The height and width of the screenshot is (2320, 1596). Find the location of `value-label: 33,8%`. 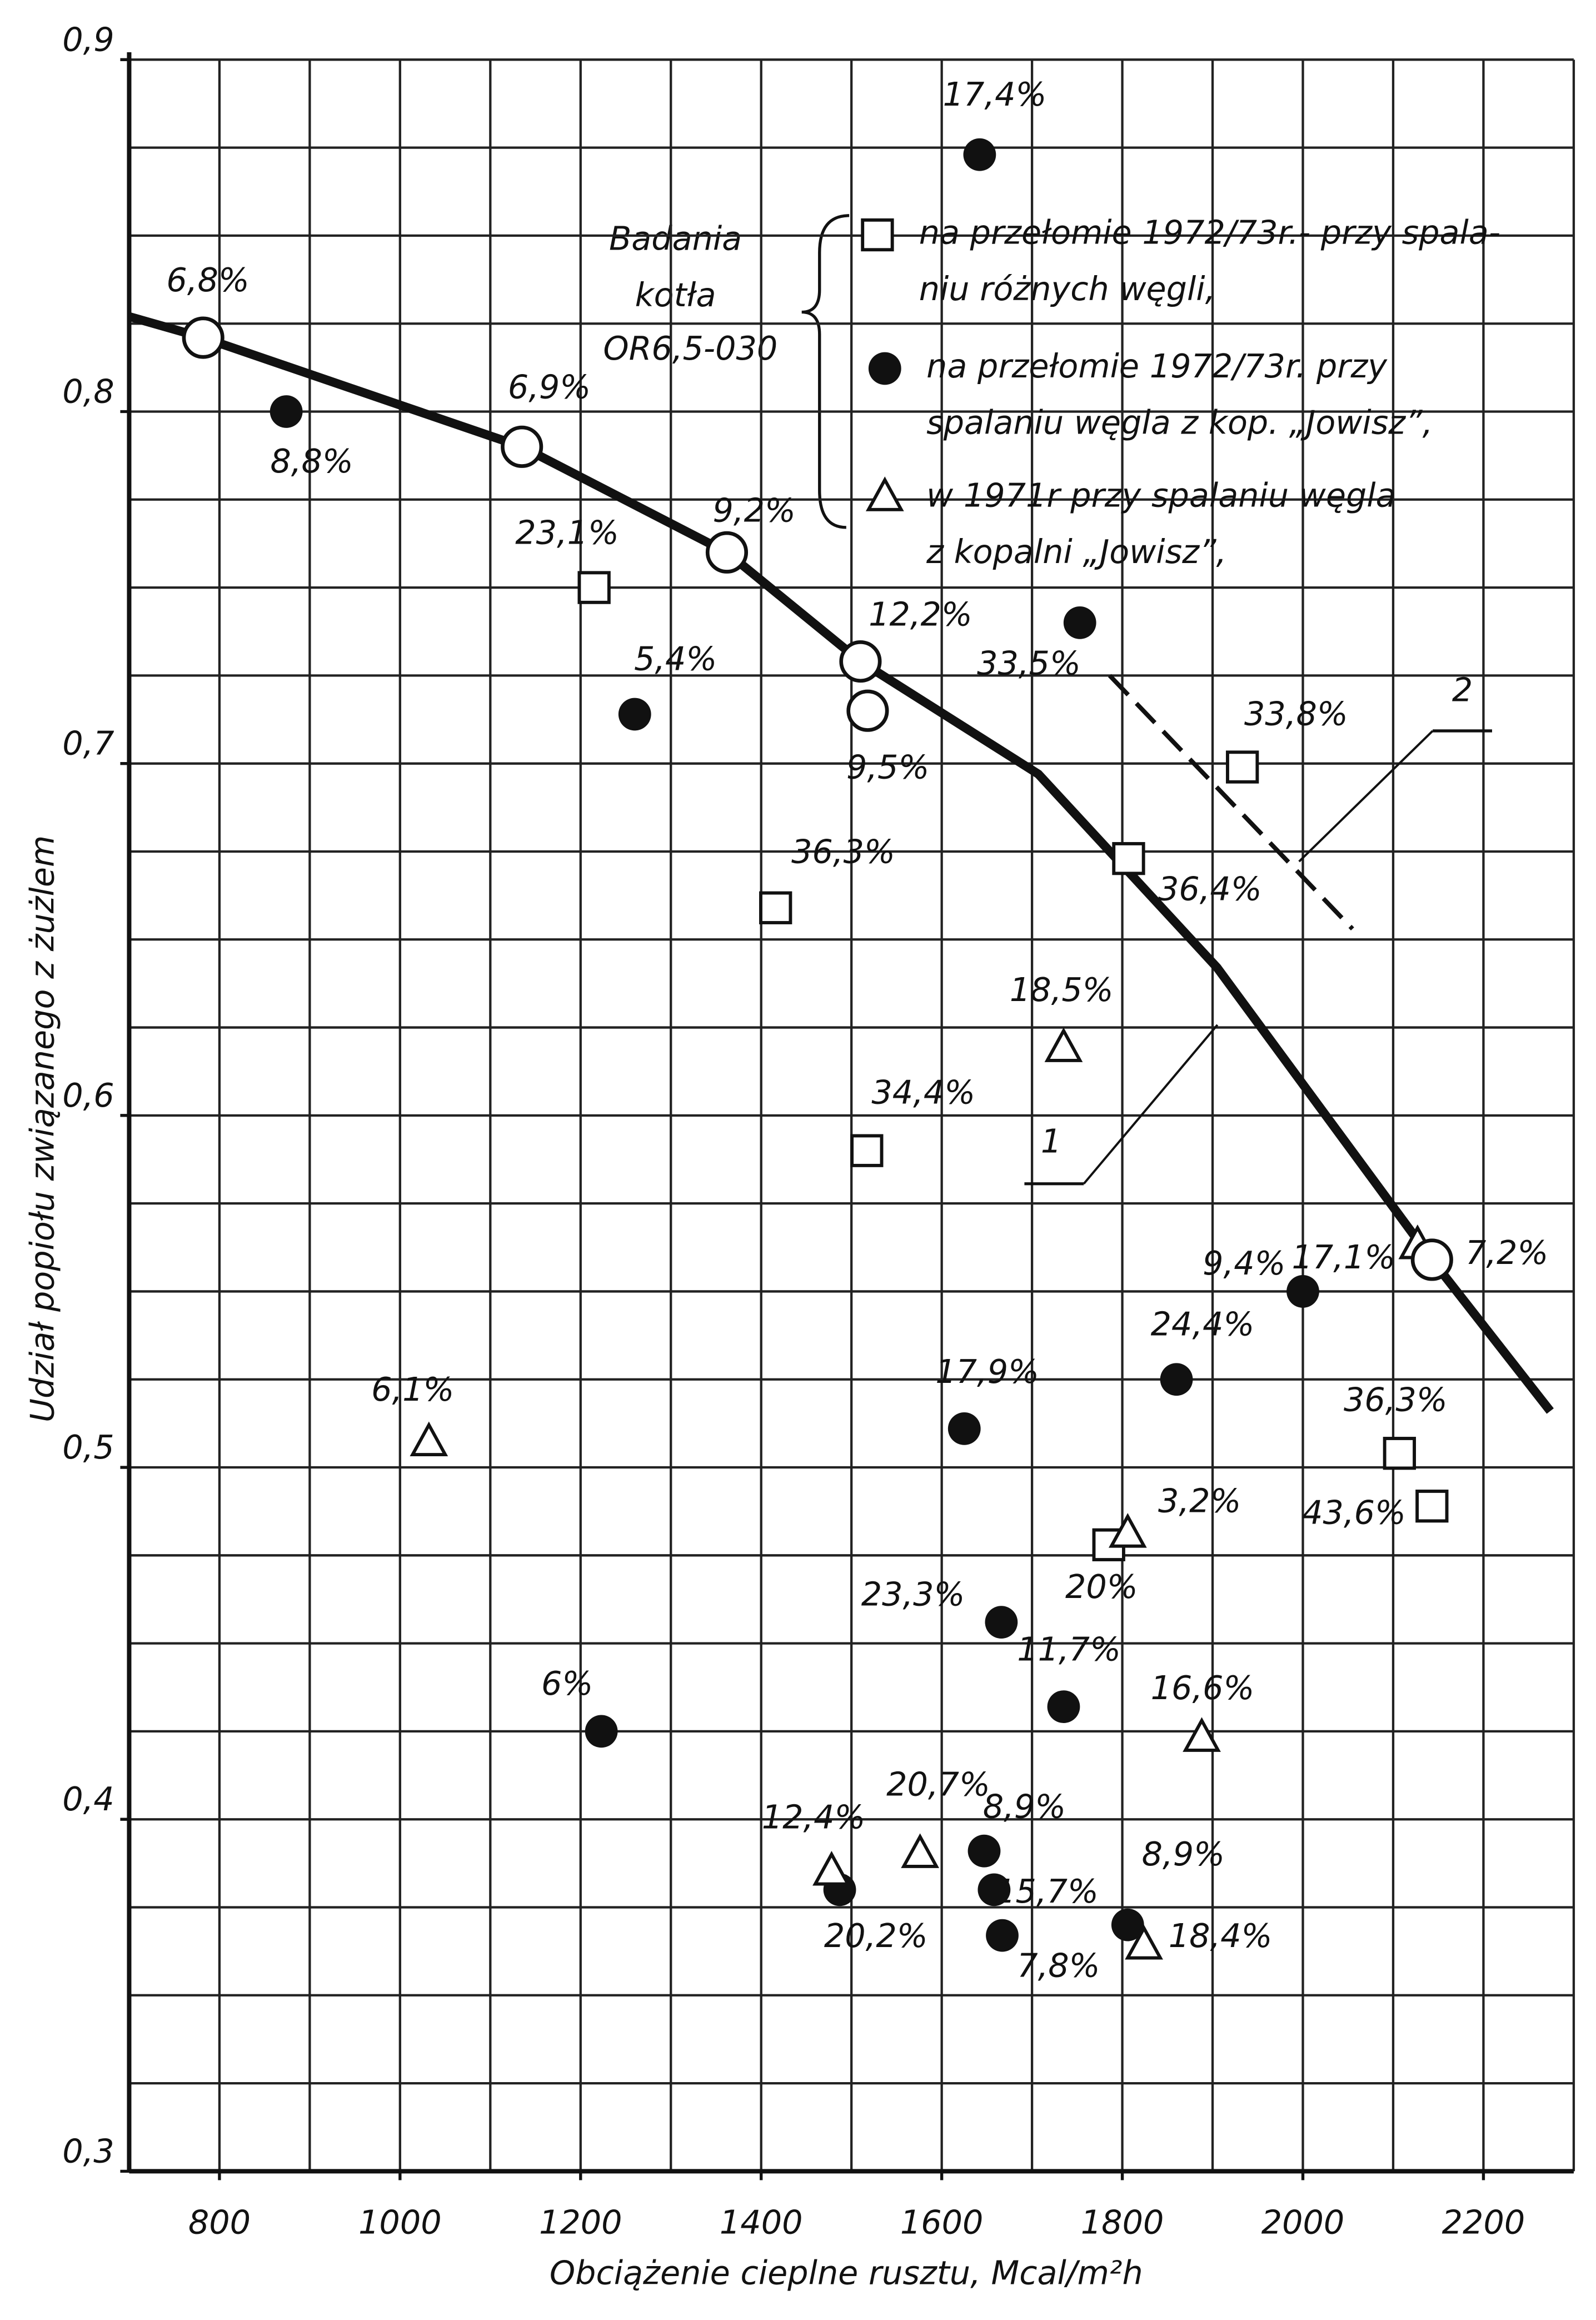

value-label: 33,8% is located at coordinates (1296, 714).